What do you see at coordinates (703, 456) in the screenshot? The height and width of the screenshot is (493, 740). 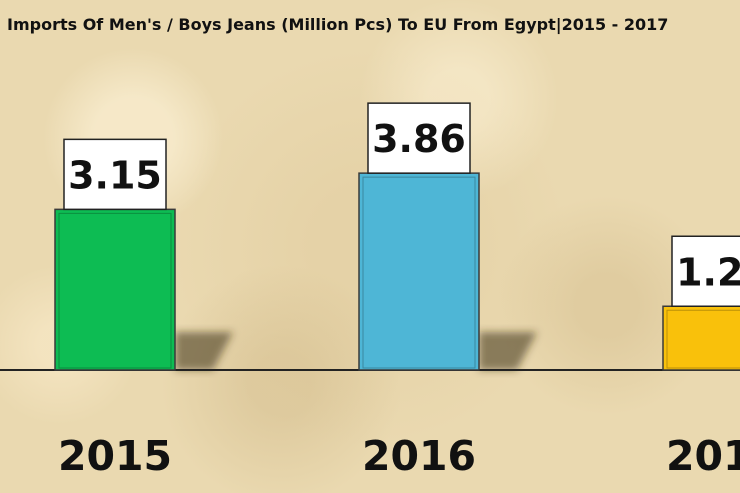 I see `category-label: 2017` at bounding box center [703, 456].